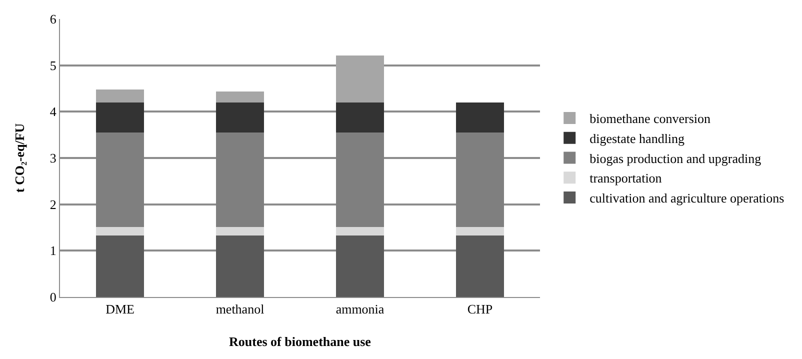 This screenshot has width=802, height=359. What do you see at coordinates (19, 157) in the screenshot?
I see `y-axis-title: t CO₂-eq/FU` at bounding box center [19, 157].